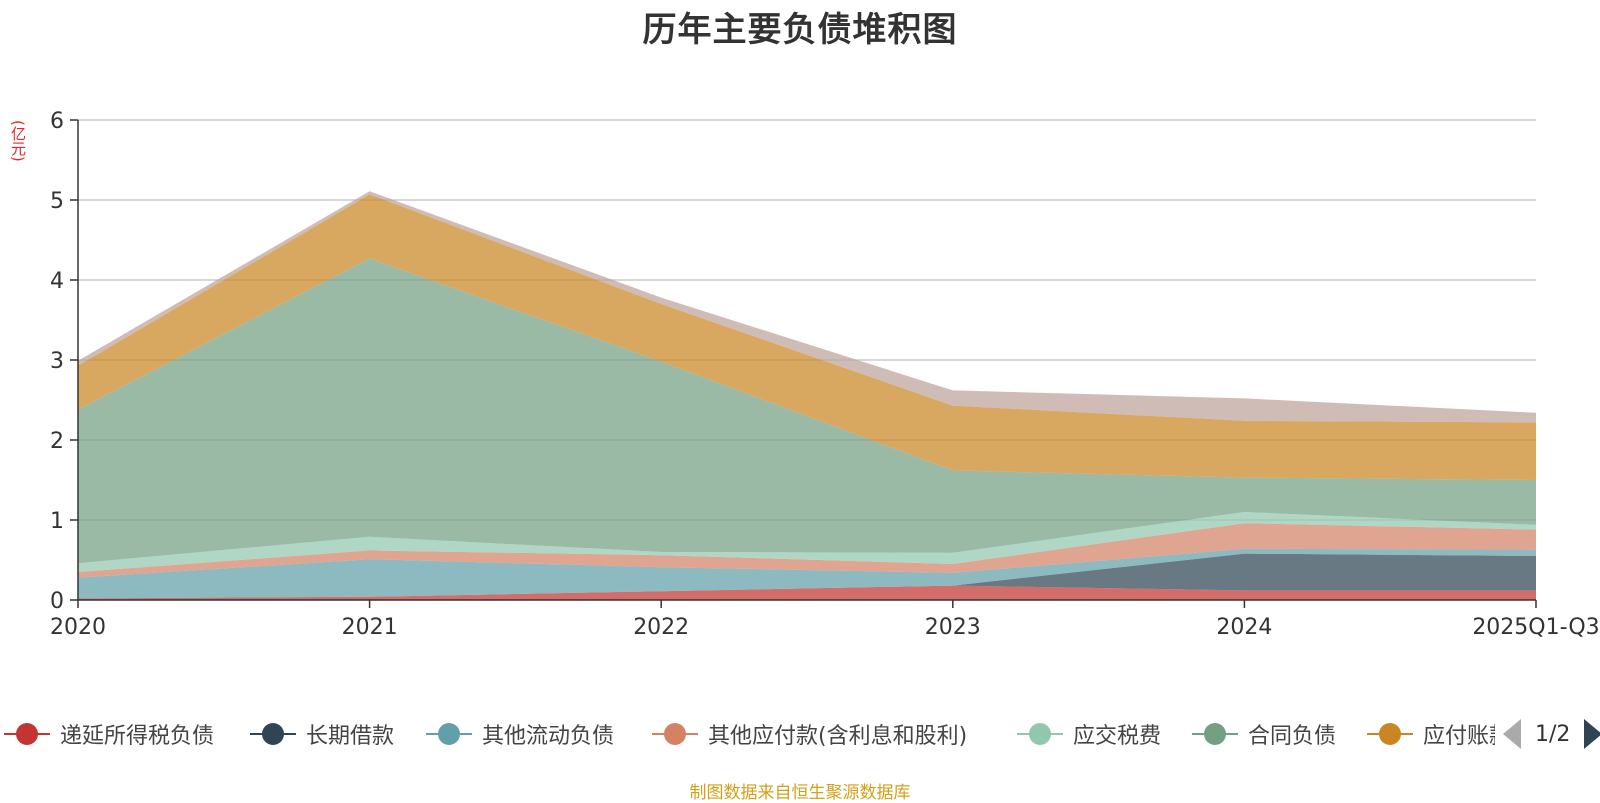  Describe the element at coordinates (57, 281) in the screenshot. I see `y-tick-label: 4` at that location.